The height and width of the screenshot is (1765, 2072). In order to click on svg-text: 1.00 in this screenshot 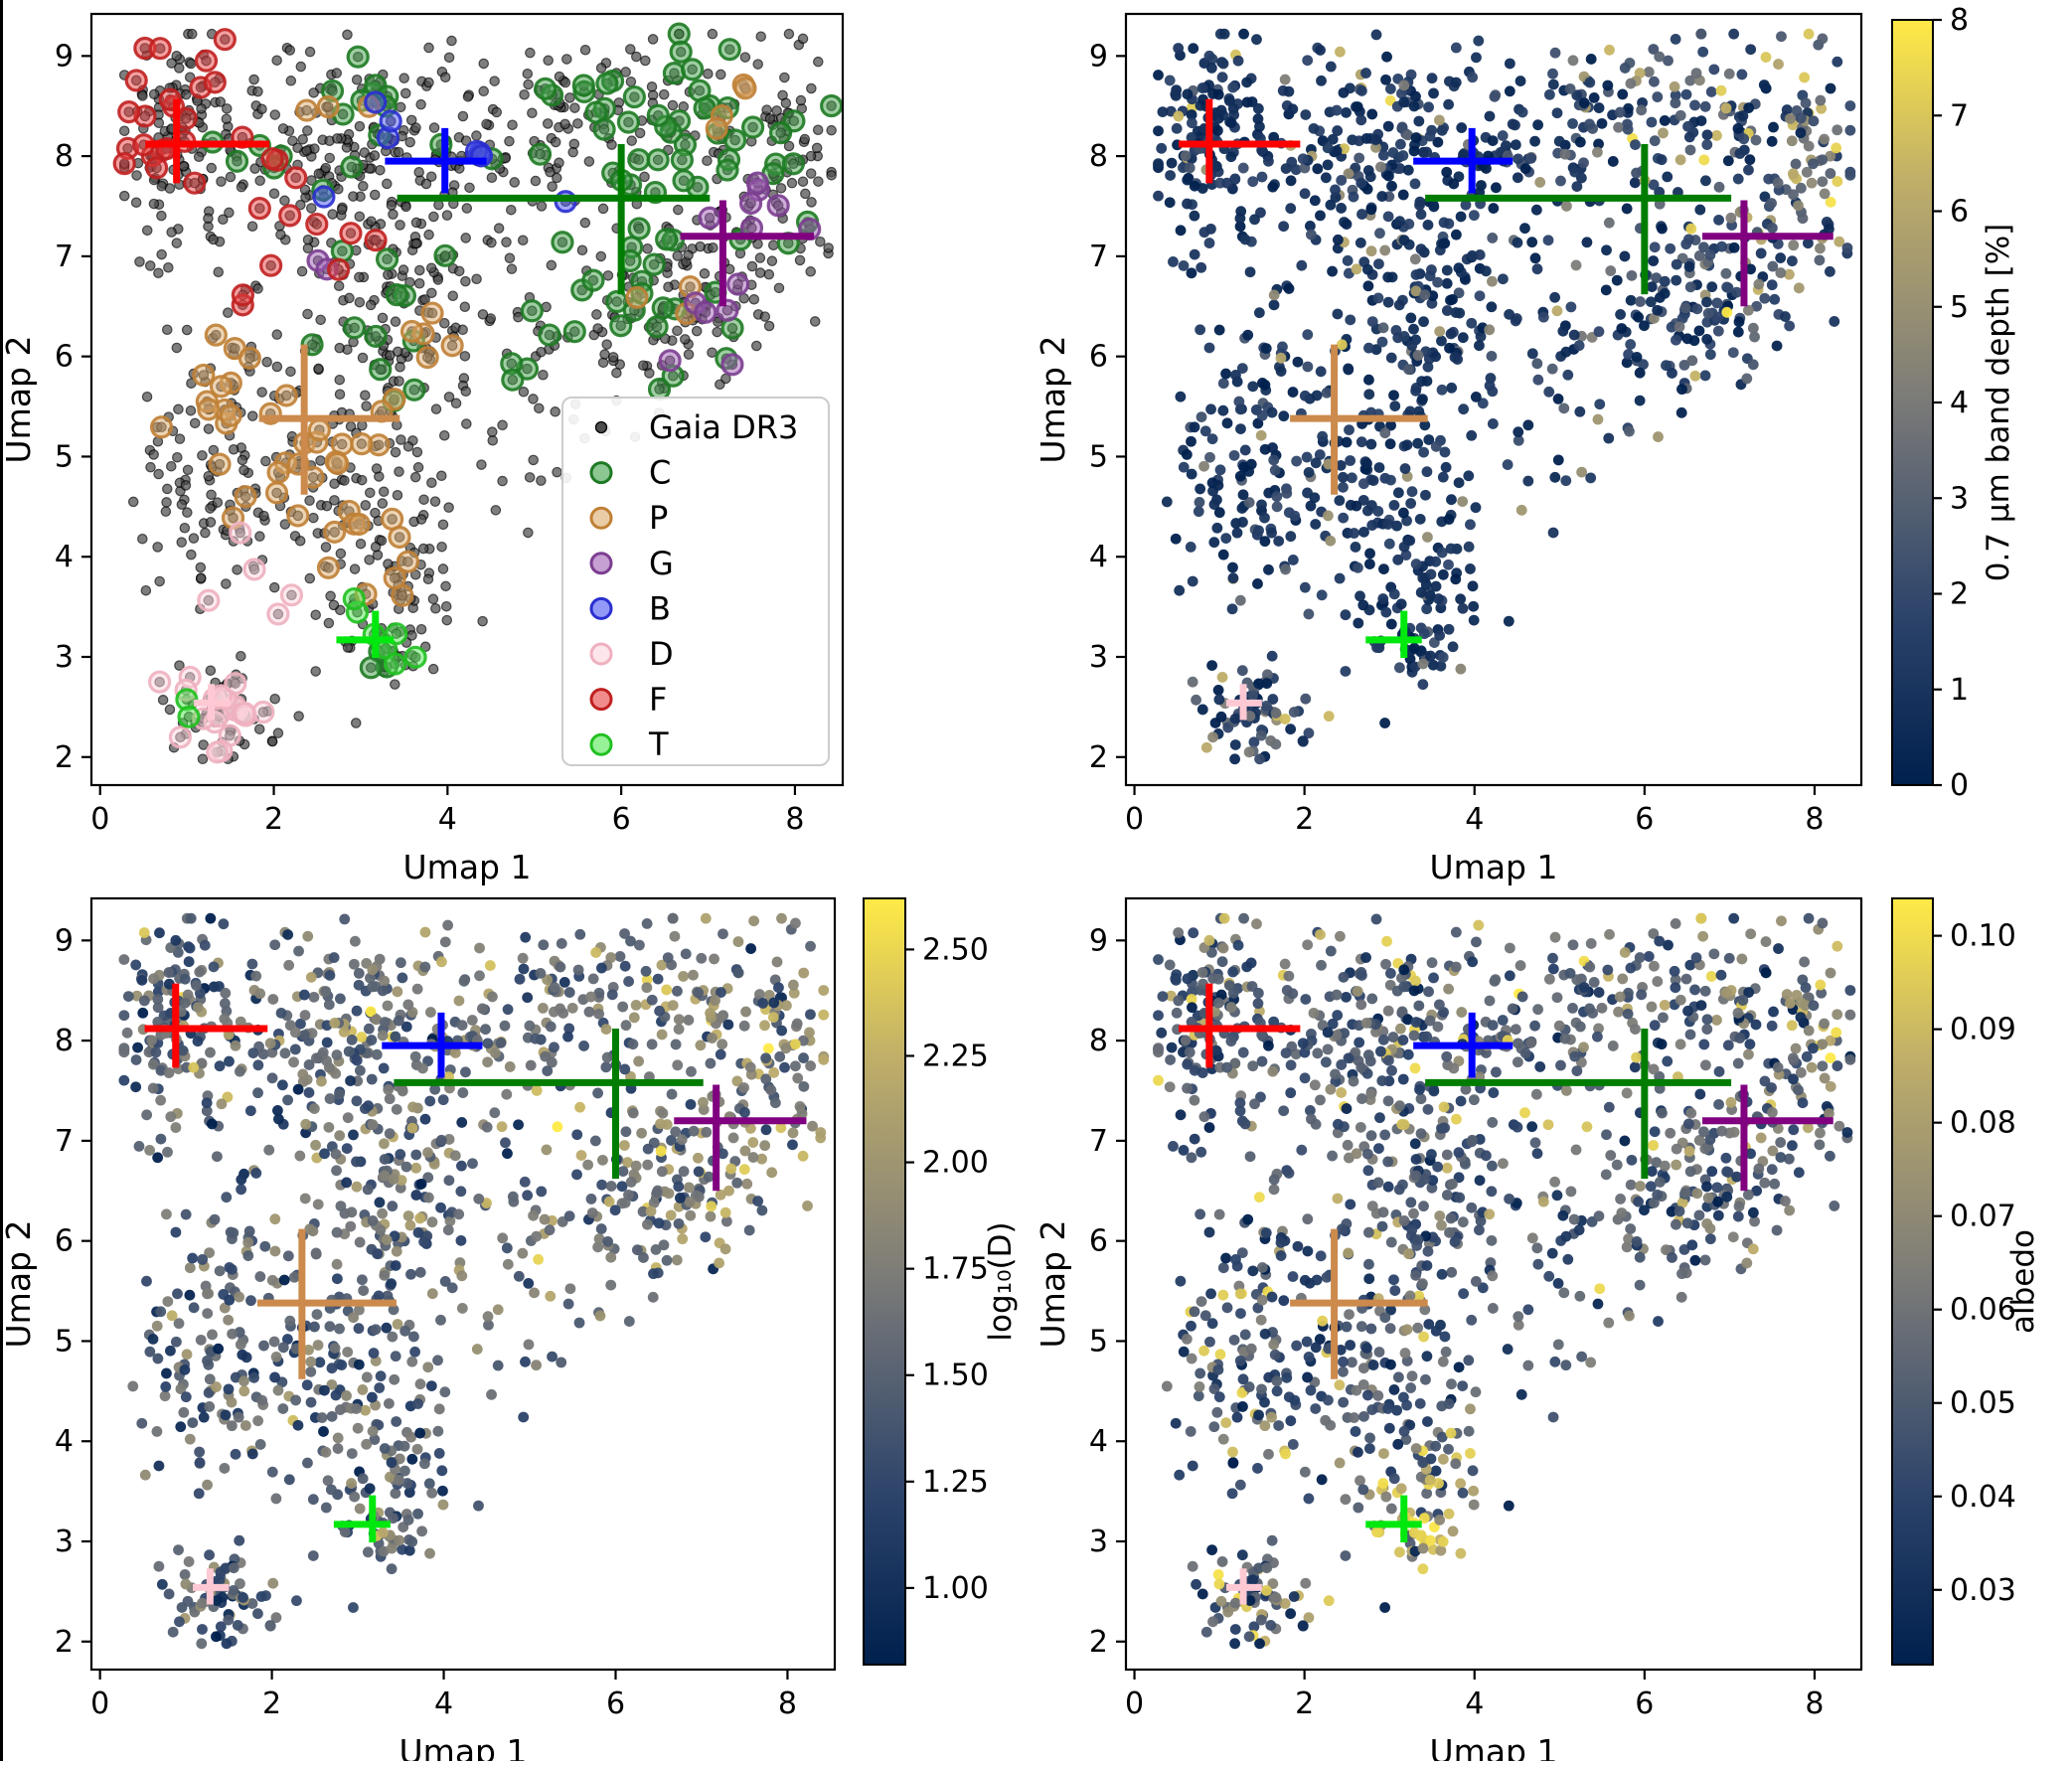, I will do `click(955, 1588)`.